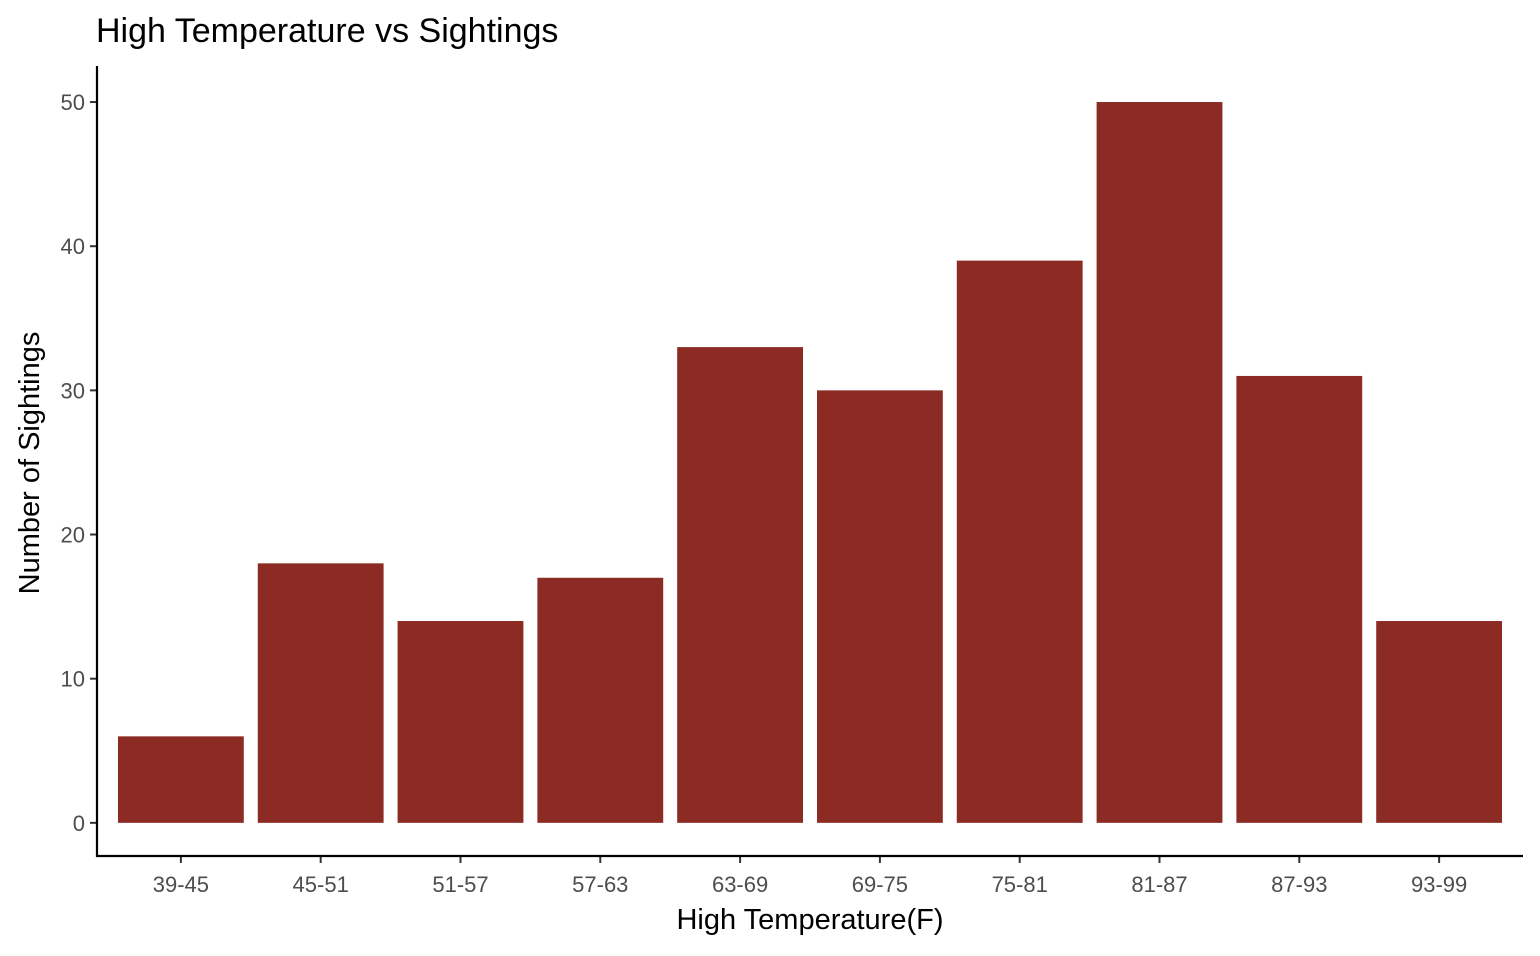  I want to click on y-axis-ticks: 0 10 20 30 40 50, so click(79, 463).